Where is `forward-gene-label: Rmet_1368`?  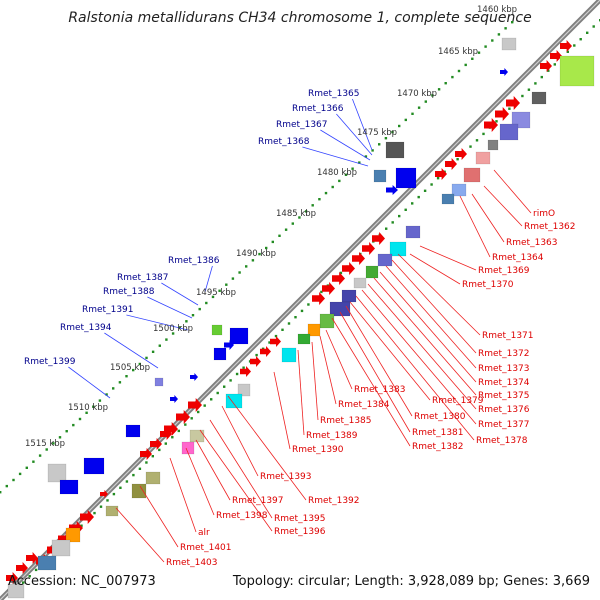 forward-gene-label: Rmet_1368 is located at coordinates (284, 142).